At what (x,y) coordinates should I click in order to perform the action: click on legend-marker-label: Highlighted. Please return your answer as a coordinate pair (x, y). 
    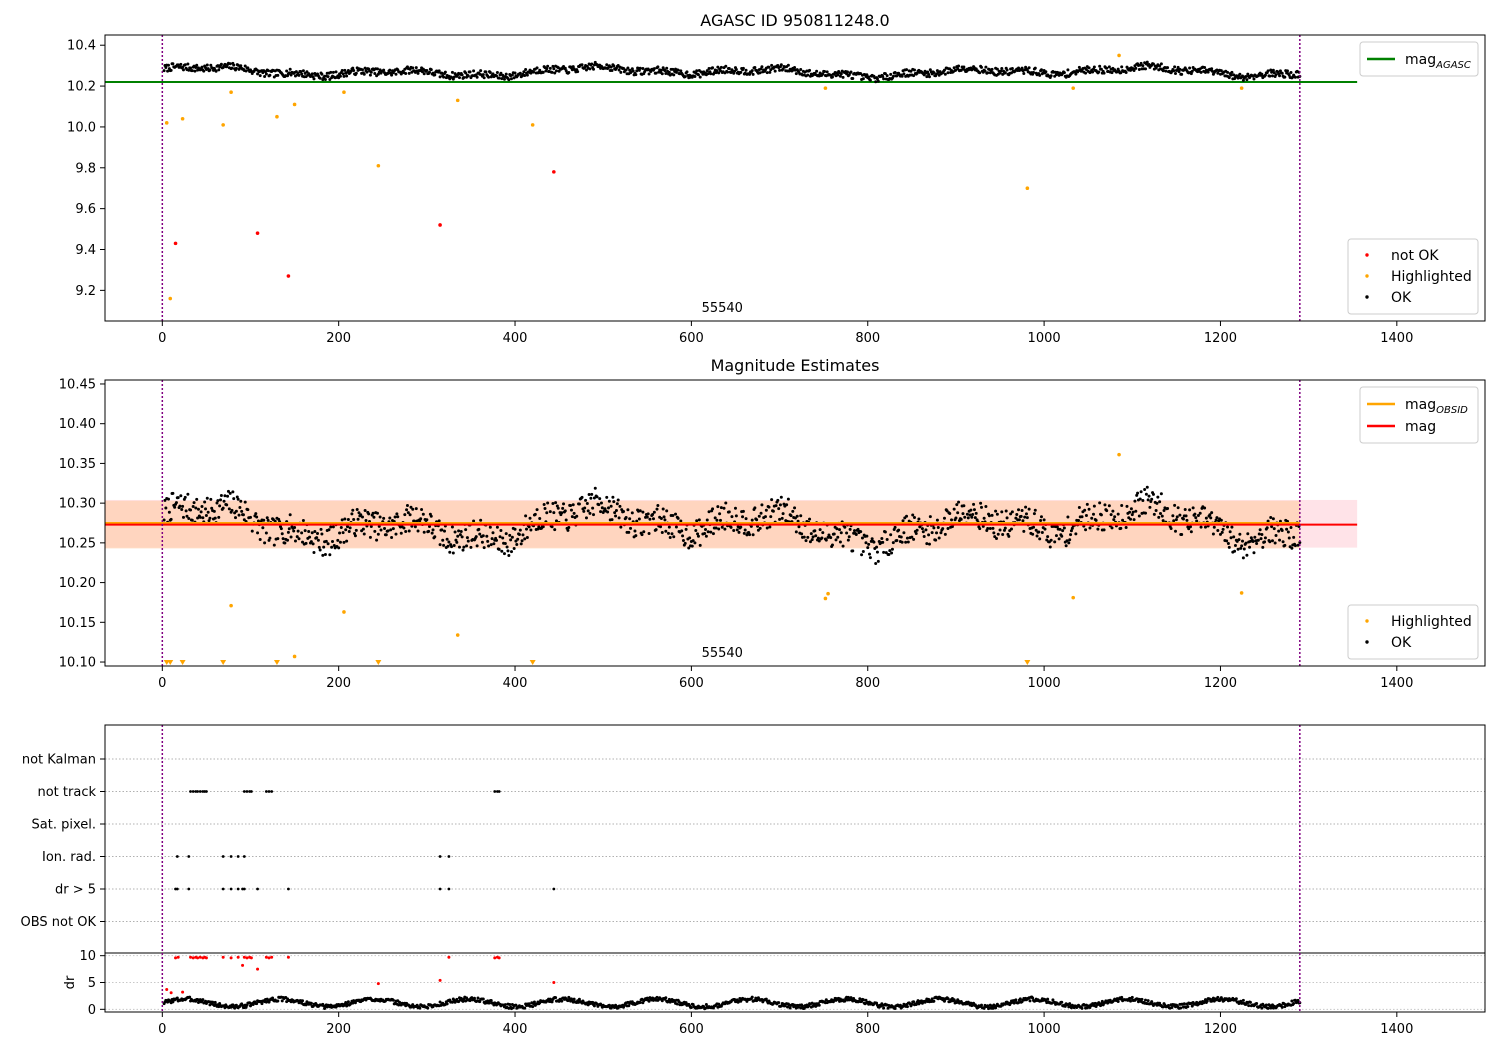
    Looking at the image, I should click on (1431, 277).